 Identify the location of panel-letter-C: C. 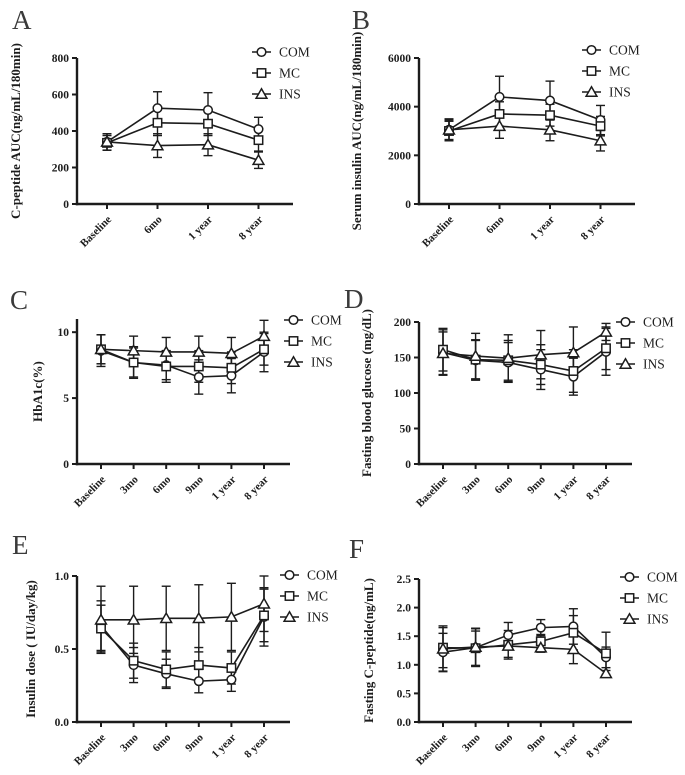
(19, 300).